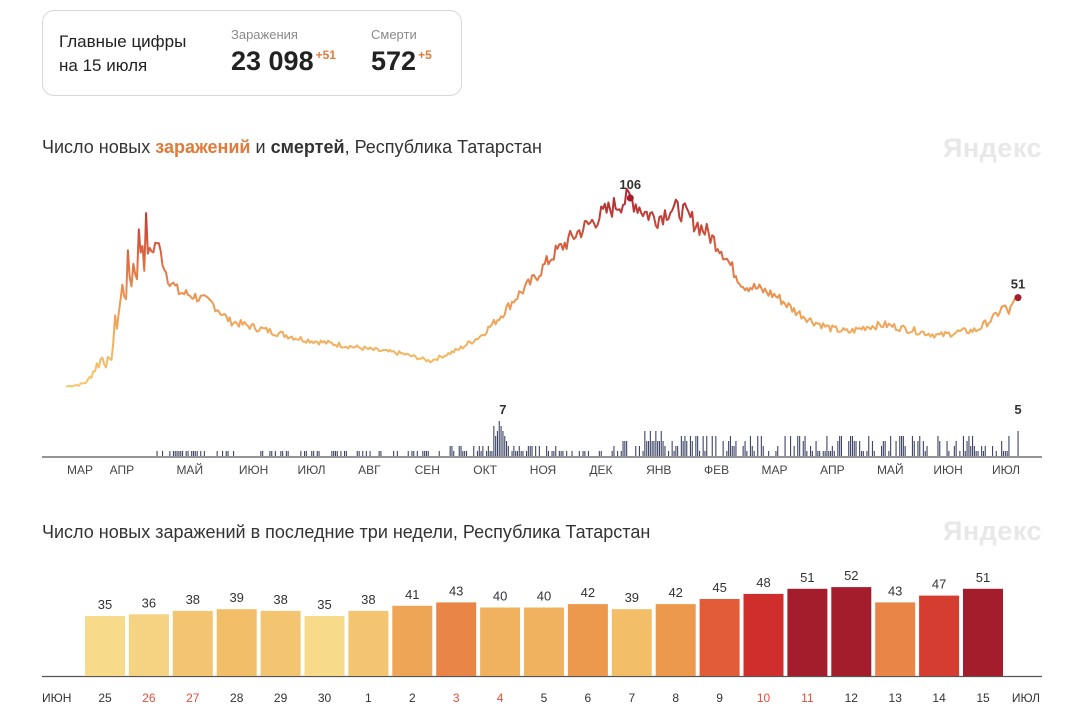 This screenshot has width=1080, height=720. Describe the element at coordinates (600, 470) in the screenshot. I see `month-tick-label: ДЕК` at that location.